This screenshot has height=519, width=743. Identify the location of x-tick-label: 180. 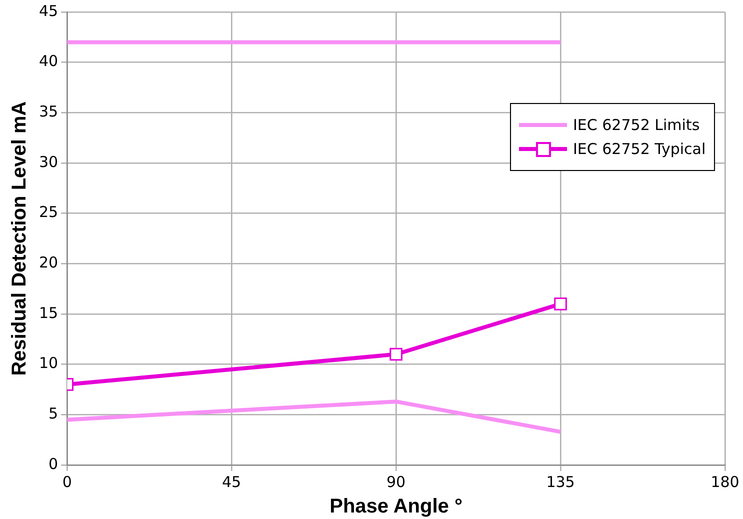
(725, 481).